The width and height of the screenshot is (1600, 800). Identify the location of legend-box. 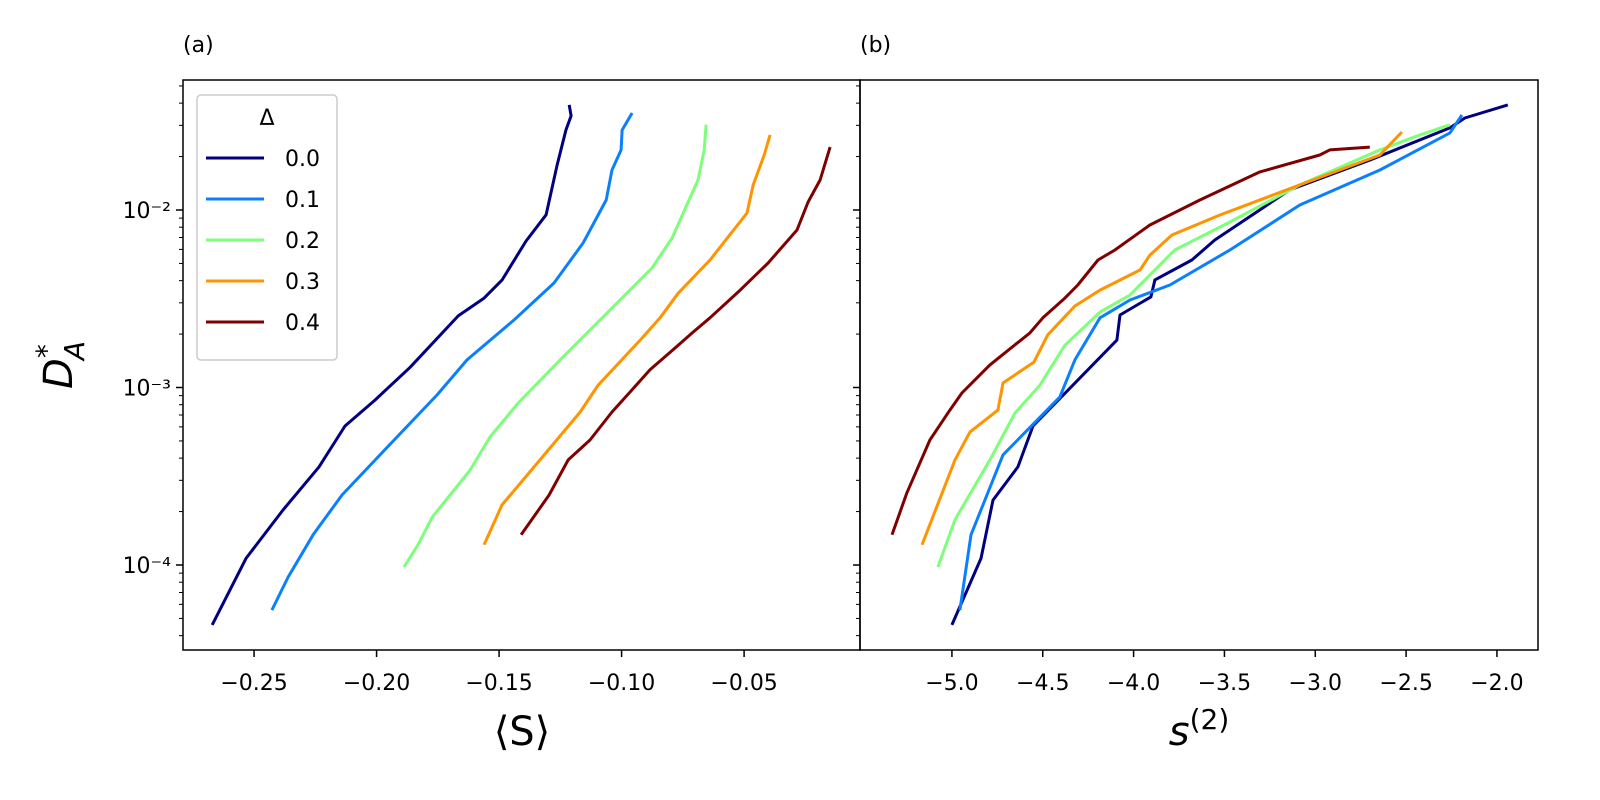
(267, 227).